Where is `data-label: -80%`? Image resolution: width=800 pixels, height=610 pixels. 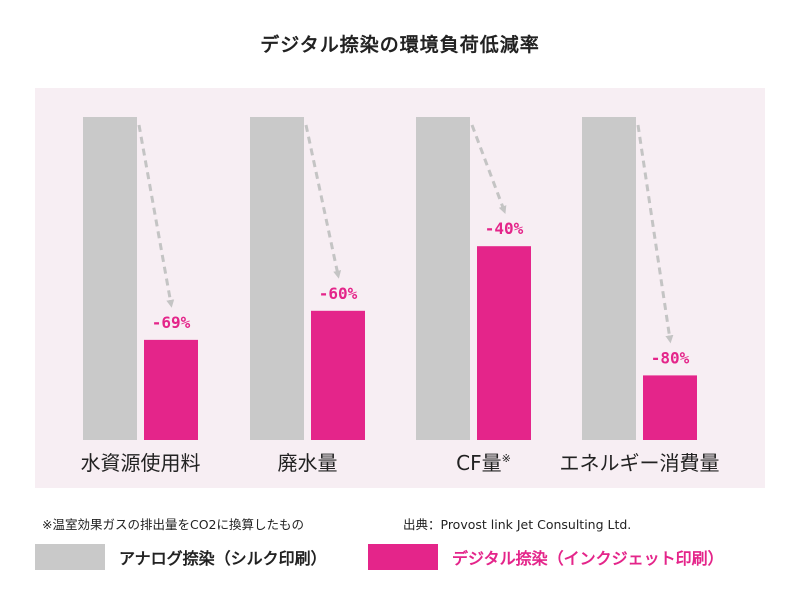 data-label: -80% is located at coordinates (670, 357).